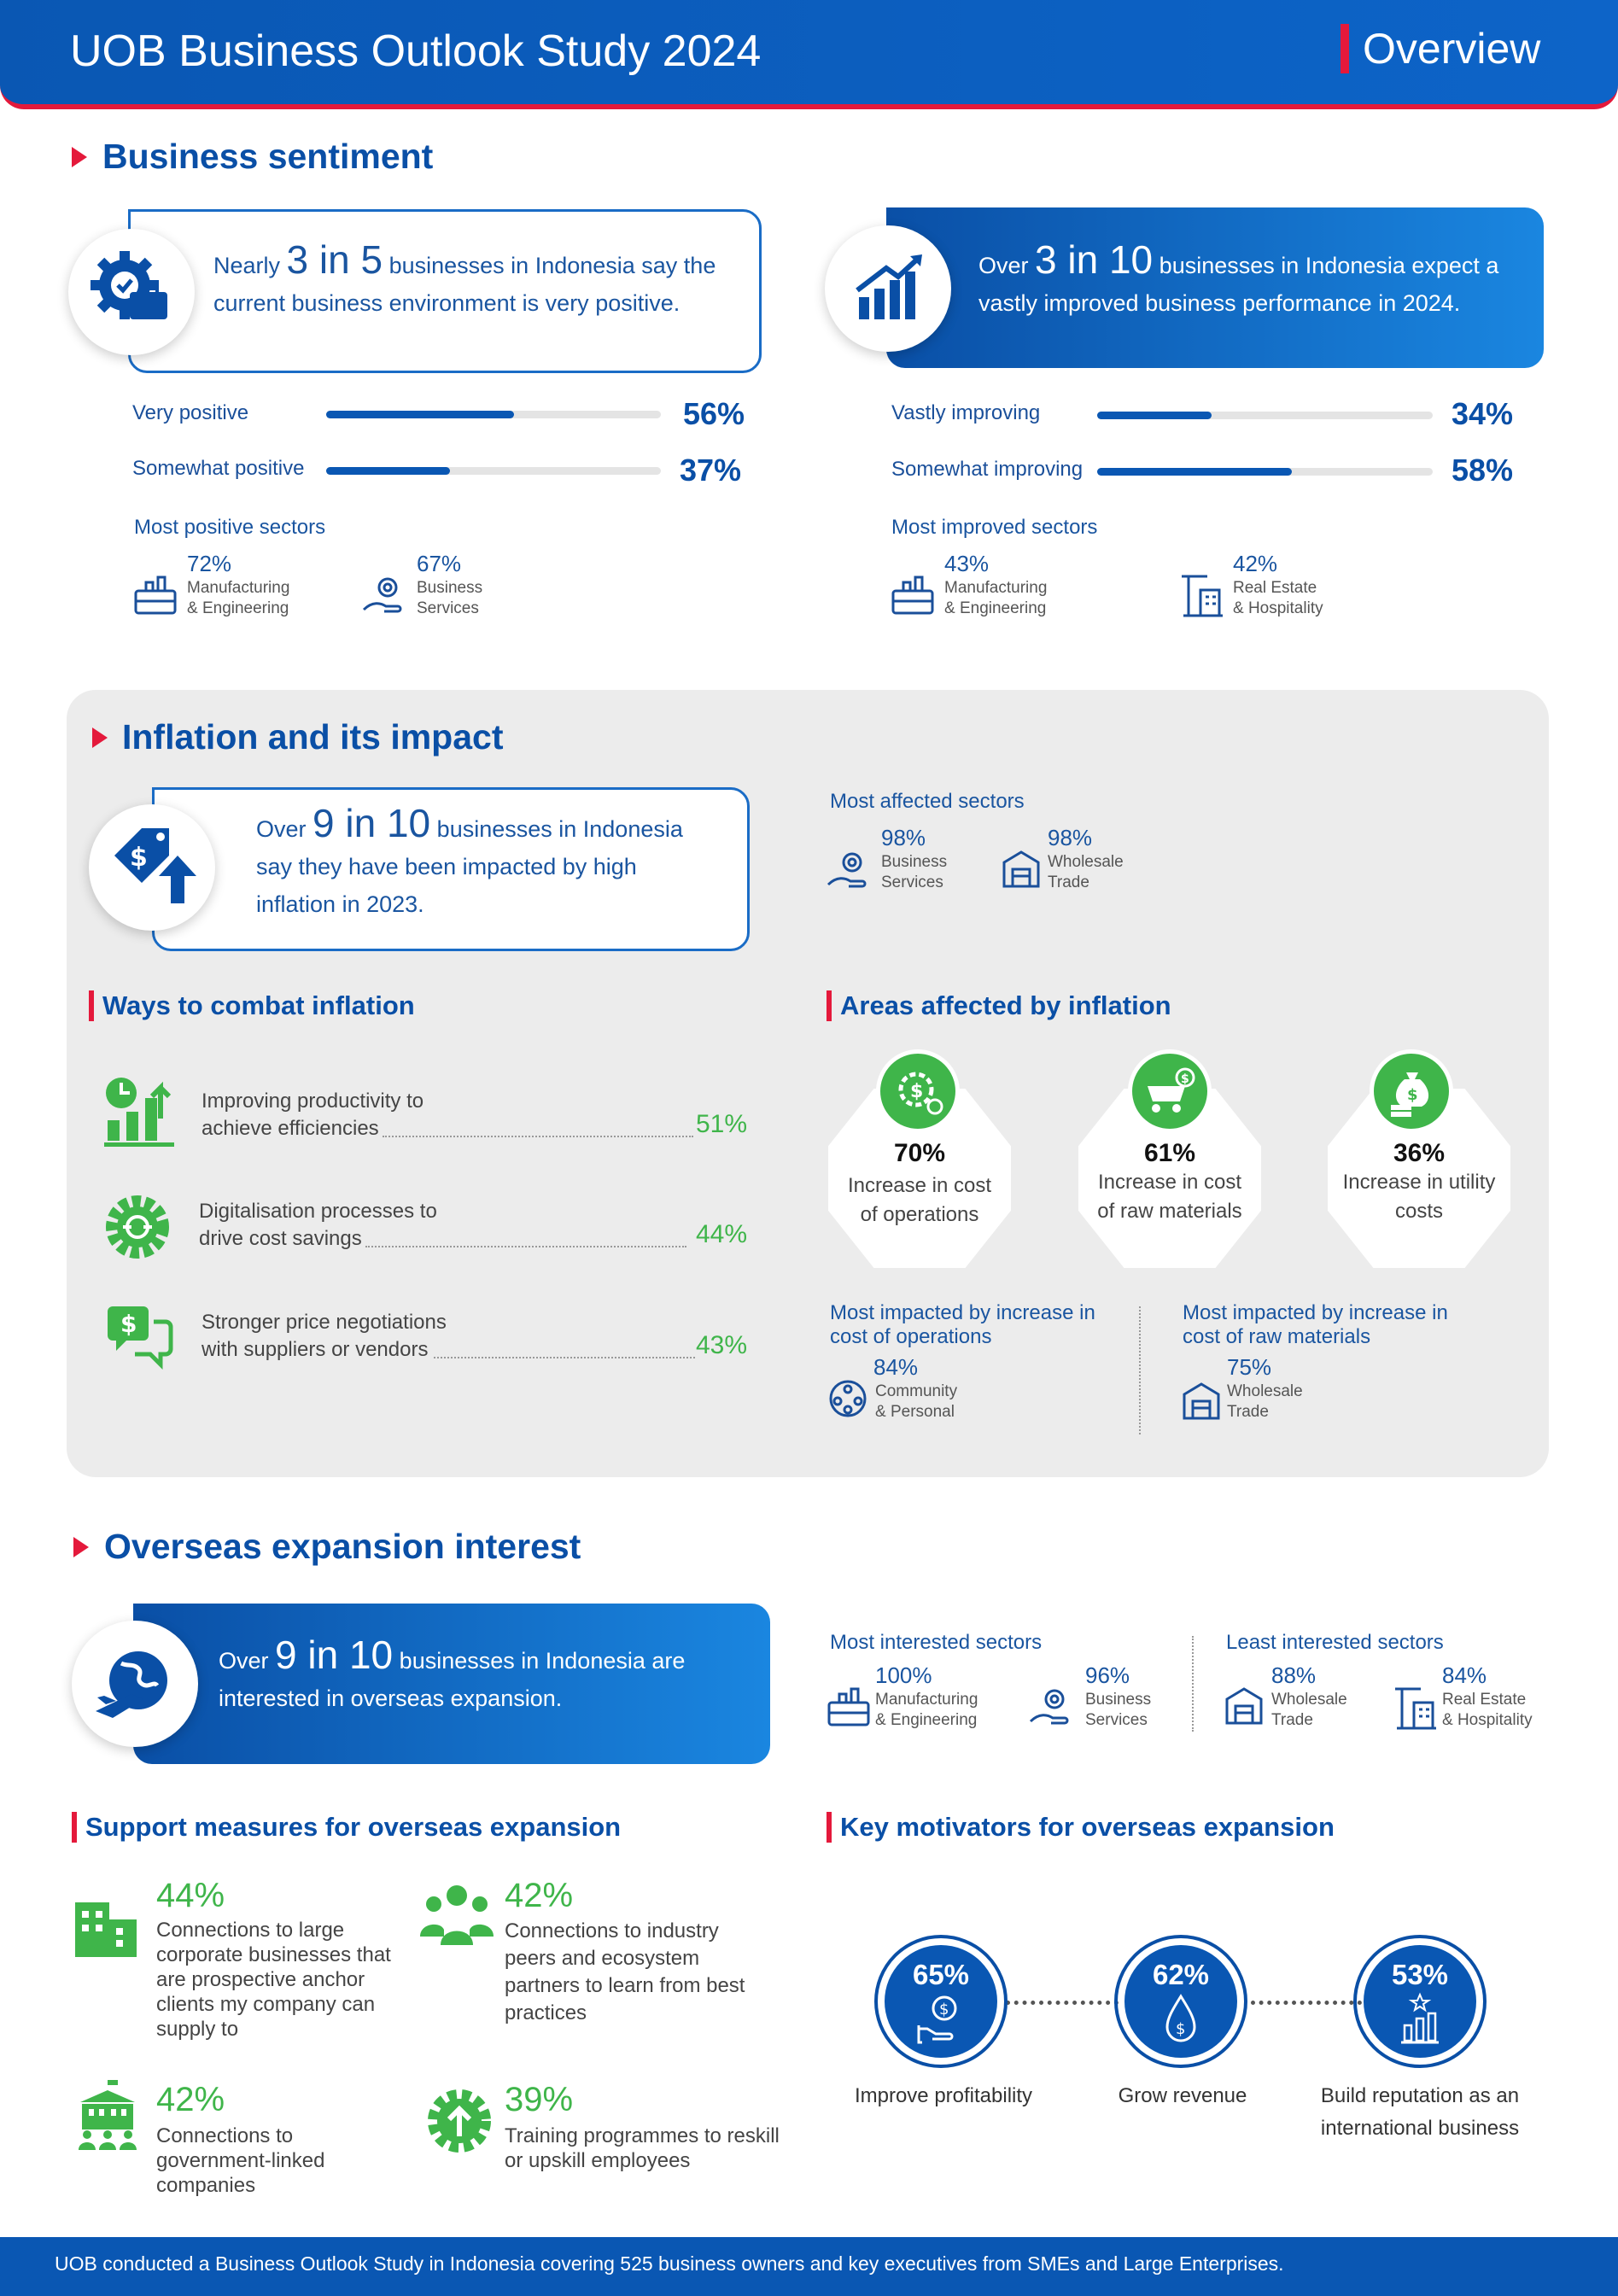 Image resolution: width=1618 pixels, height=2296 pixels. I want to click on affected-sectors-heading: Most affected sectors, so click(927, 801).